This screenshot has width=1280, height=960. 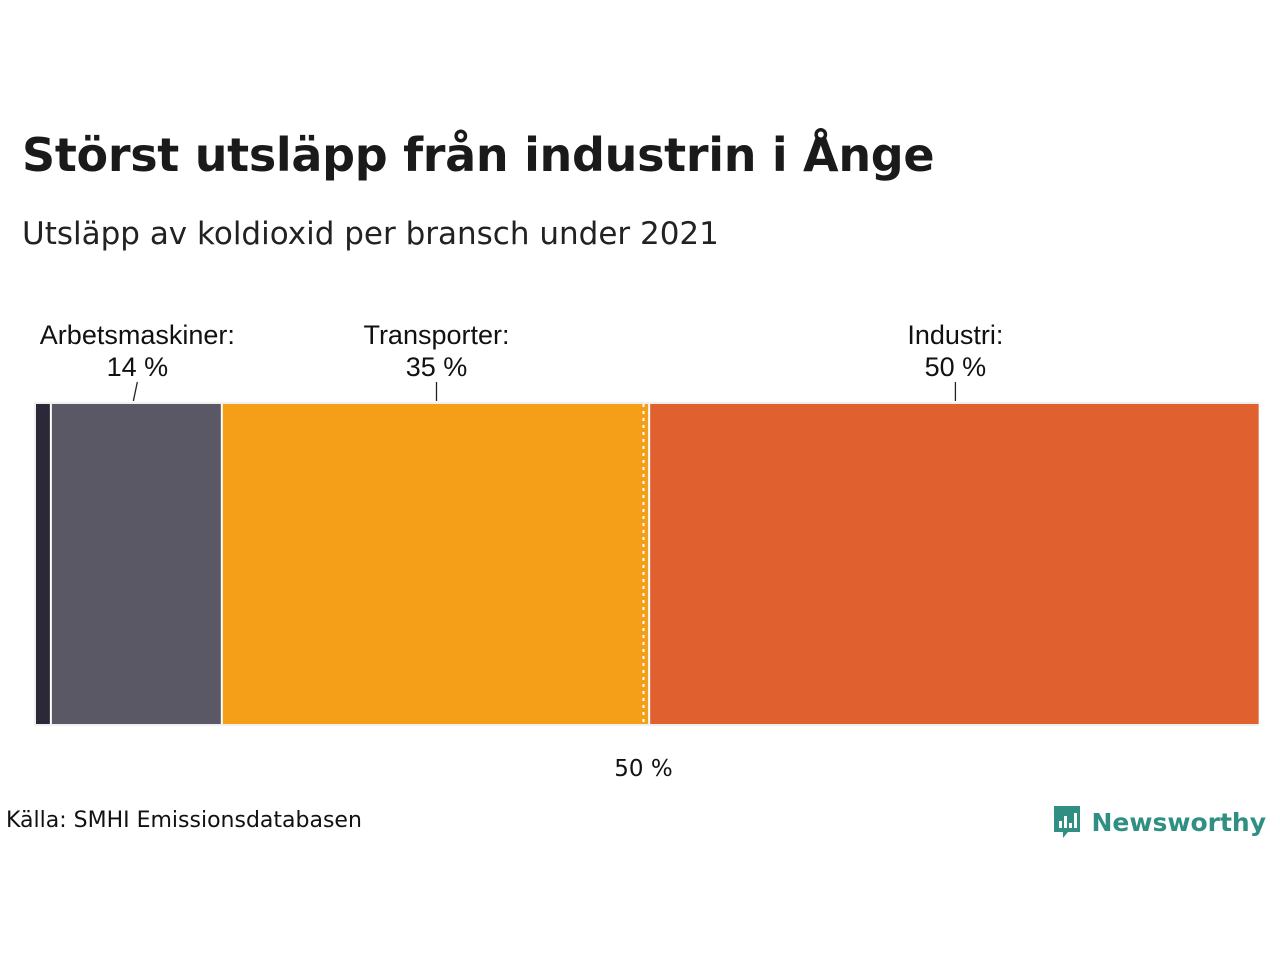 I want to click on newsworthy-logo: Newsworthy, so click(x=1159, y=822).